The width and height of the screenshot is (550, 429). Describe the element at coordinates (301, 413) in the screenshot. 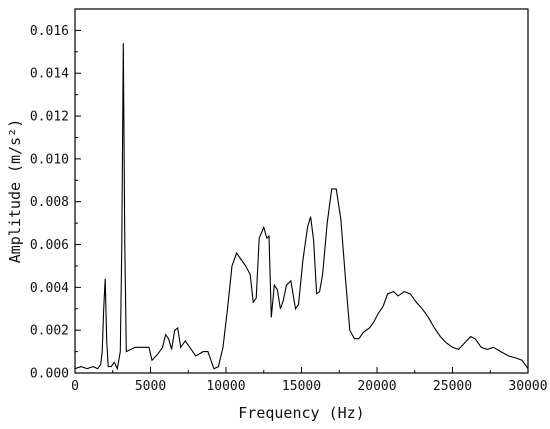

I see `x-axis-label: Frequency (Hz)` at that location.